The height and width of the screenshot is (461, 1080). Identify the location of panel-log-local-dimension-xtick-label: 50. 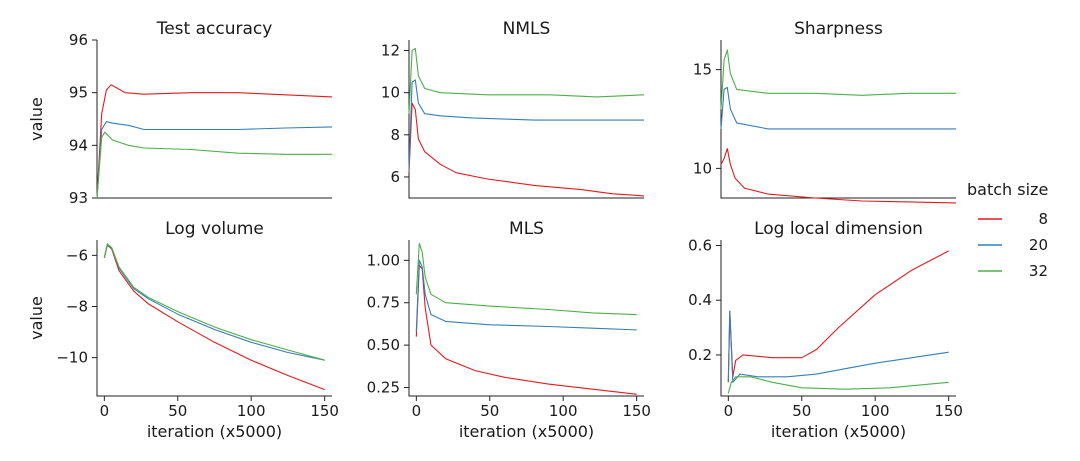
(801, 411).